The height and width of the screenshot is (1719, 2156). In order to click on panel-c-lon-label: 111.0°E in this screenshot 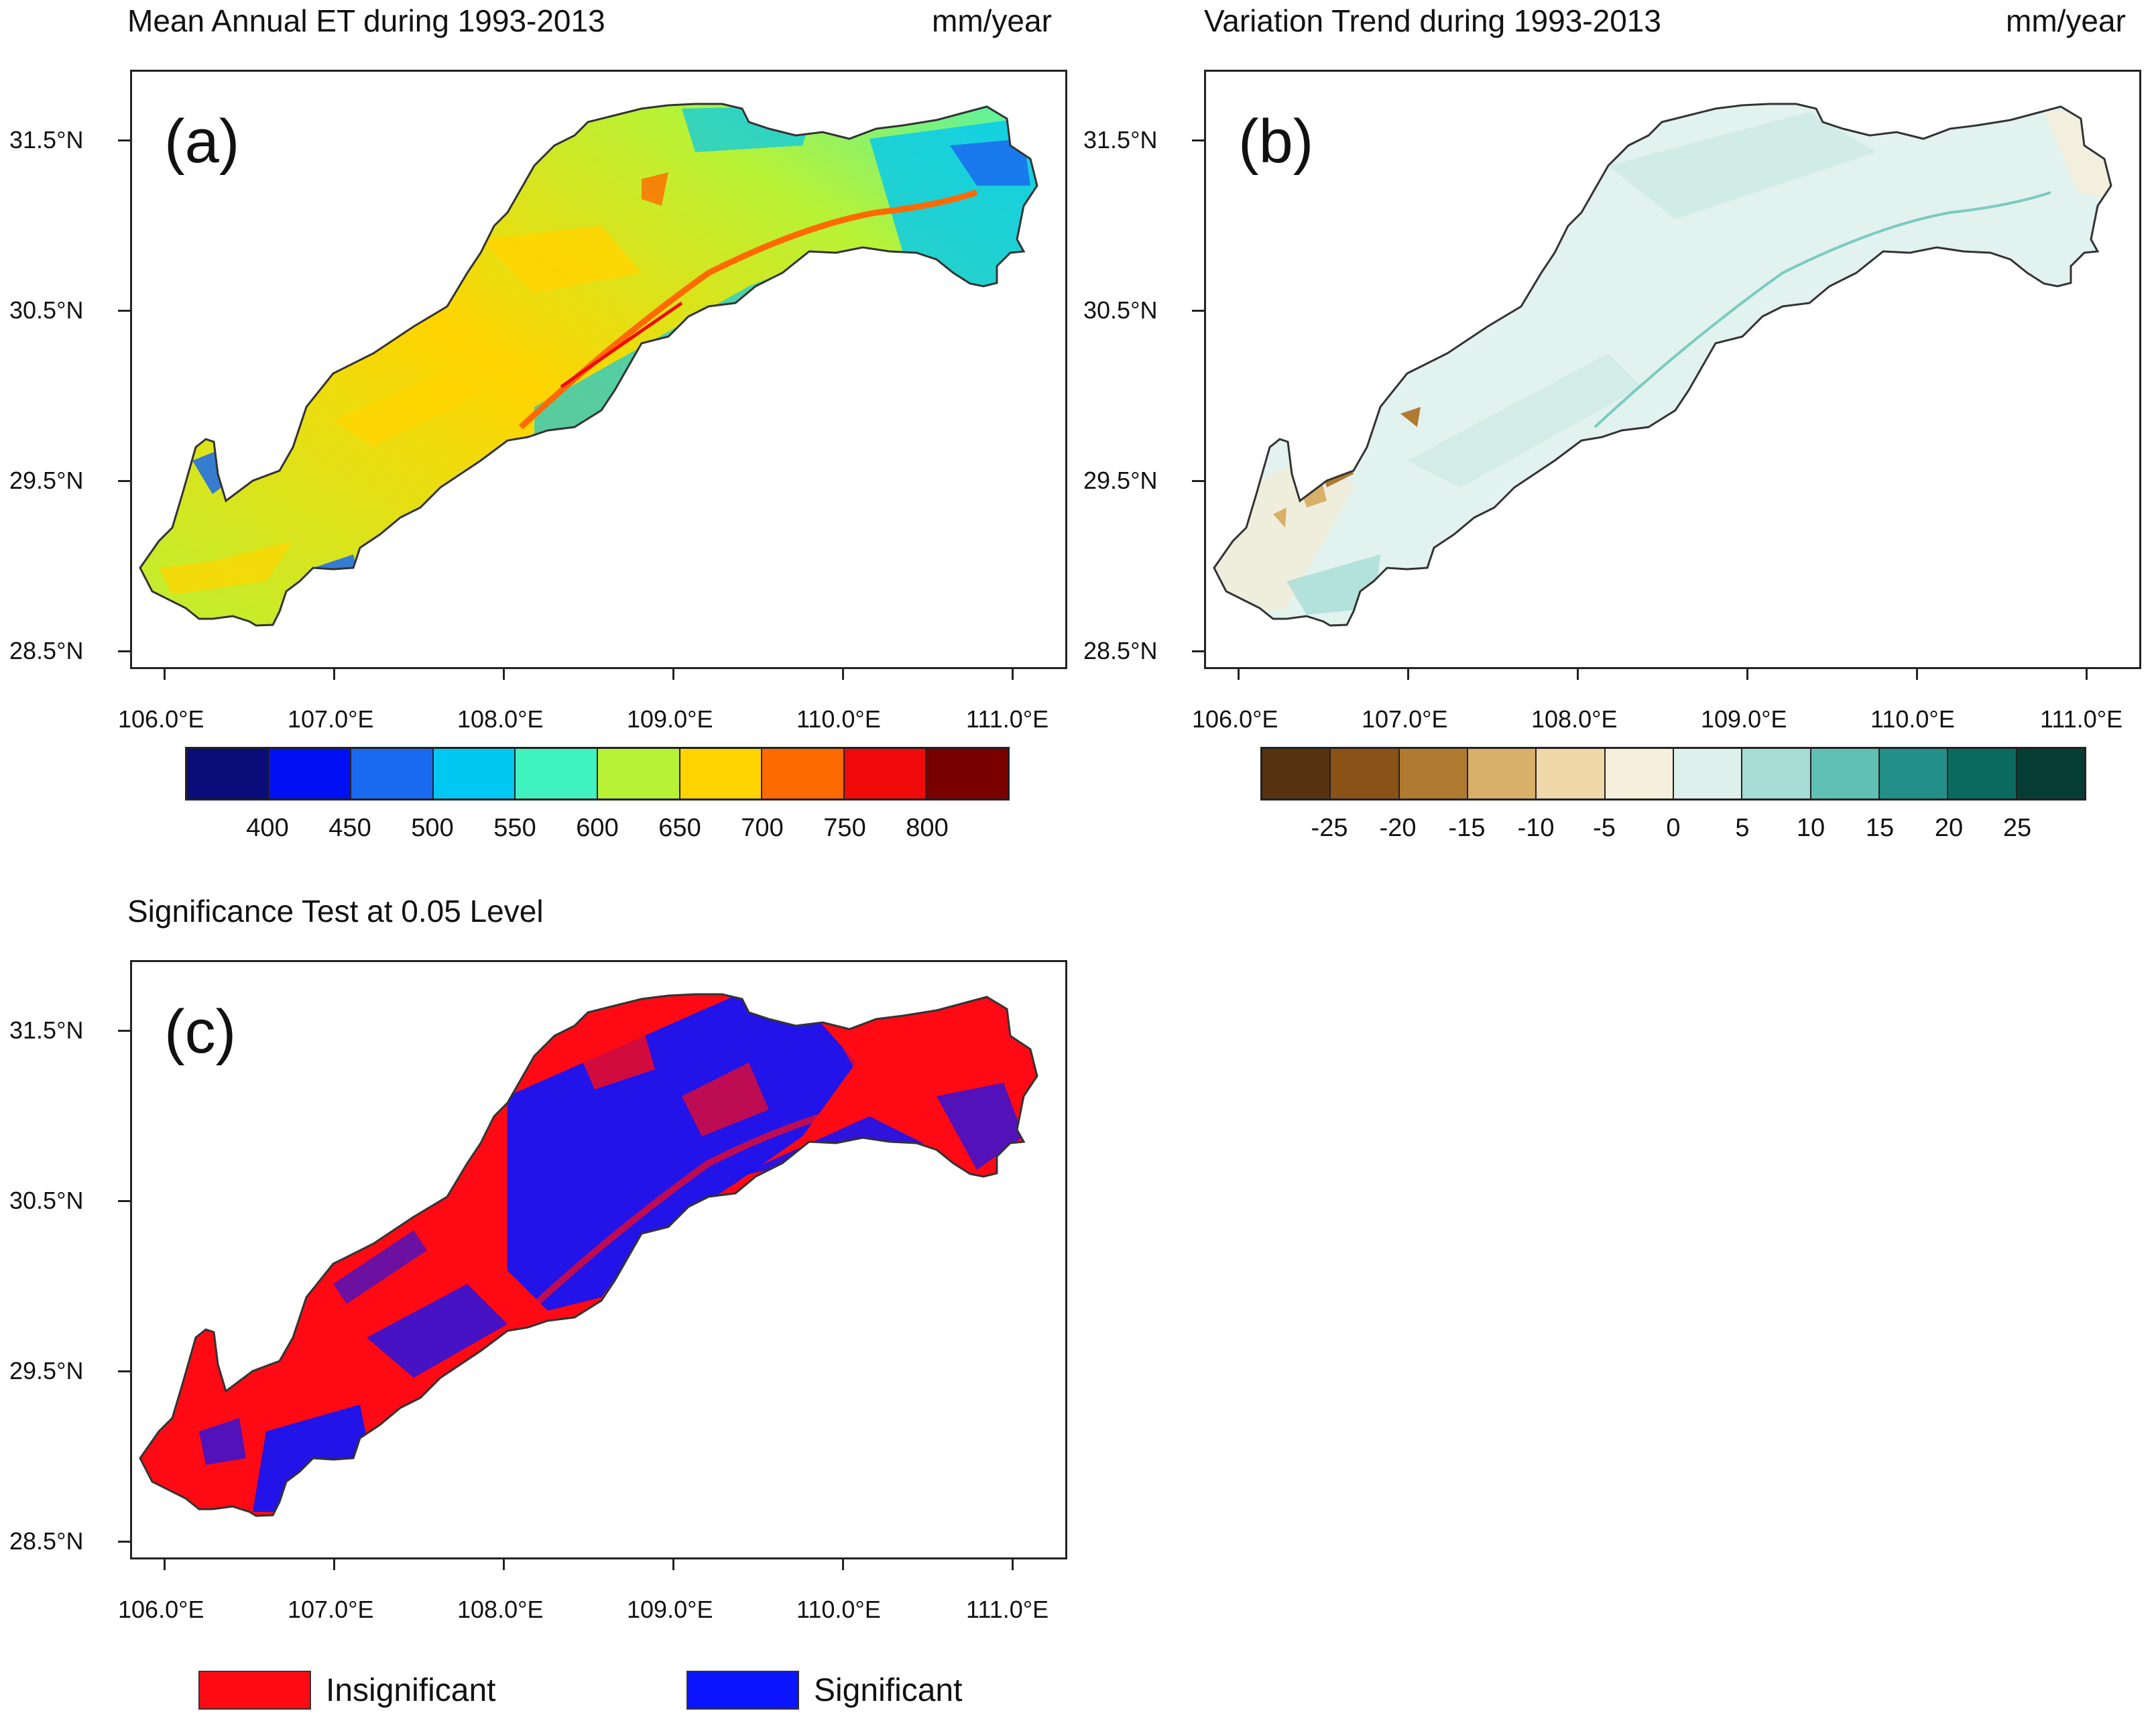, I will do `click(1007, 1609)`.